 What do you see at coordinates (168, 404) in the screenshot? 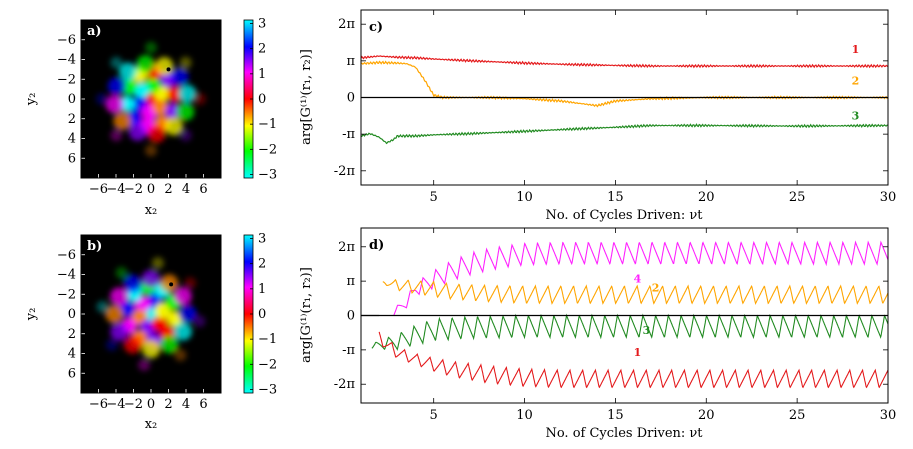
I see `x-tick-label: 2` at bounding box center [168, 404].